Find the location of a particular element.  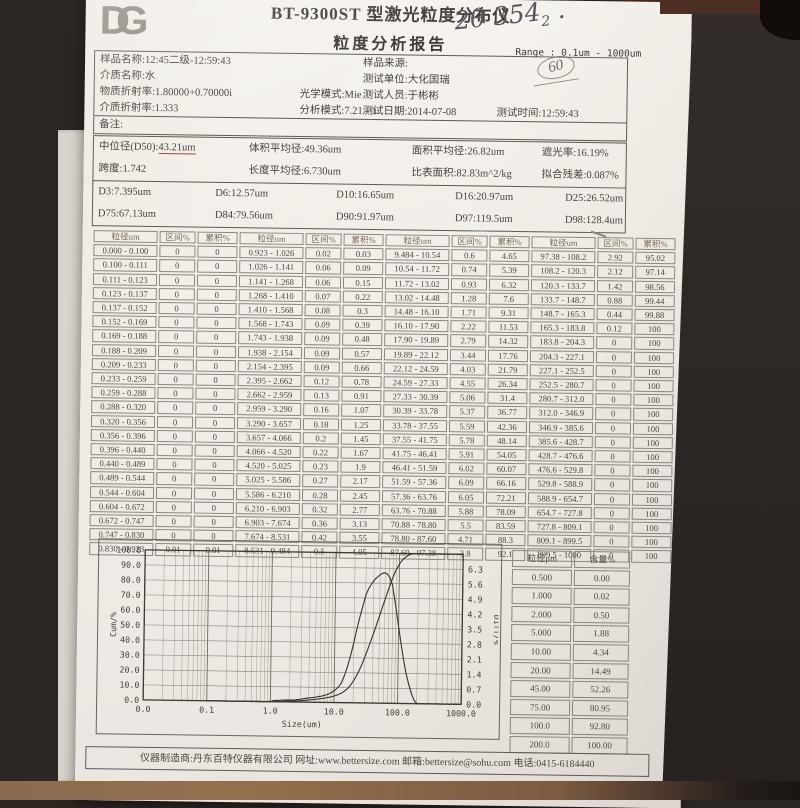

test-unit: 测试单位:大化国瑞 is located at coordinates (406, 80).